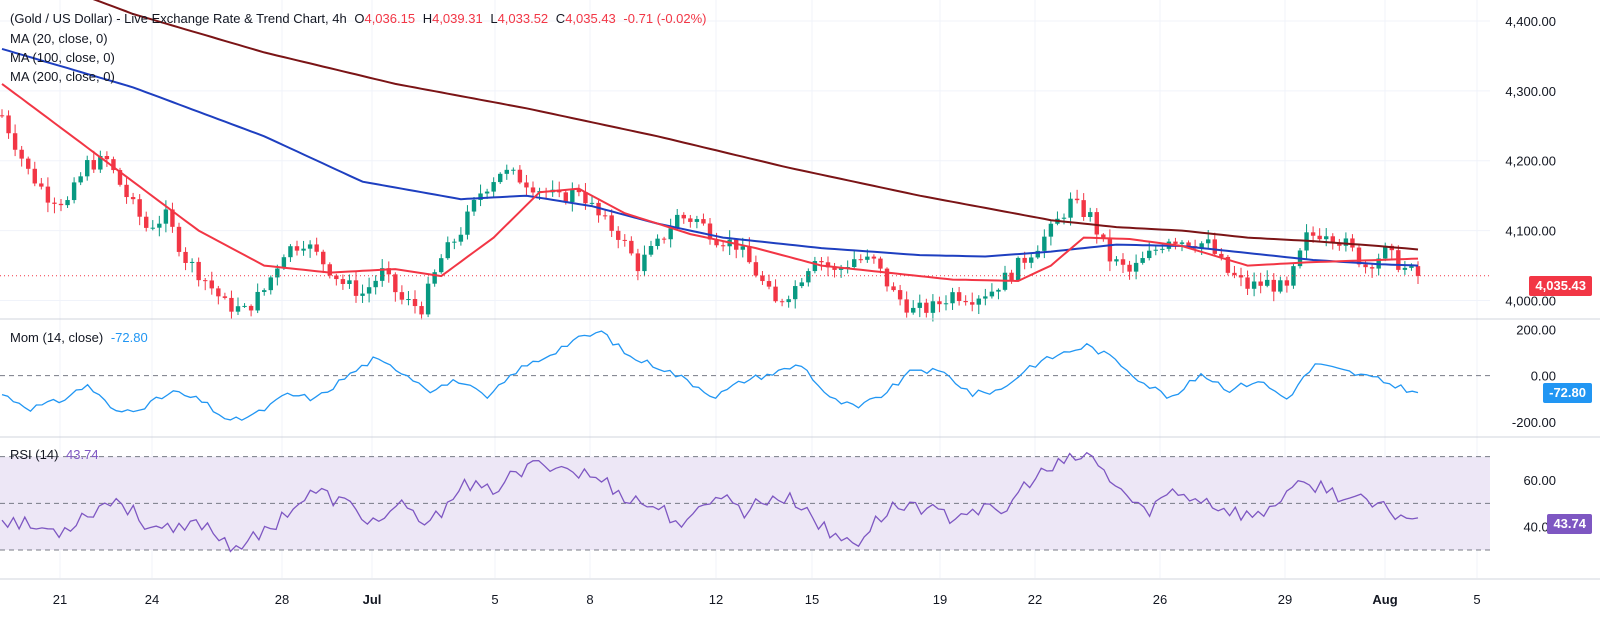 The width and height of the screenshot is (1600, 636). I want to click on price-axis-label: 4,300.00, so click(1530, 91).